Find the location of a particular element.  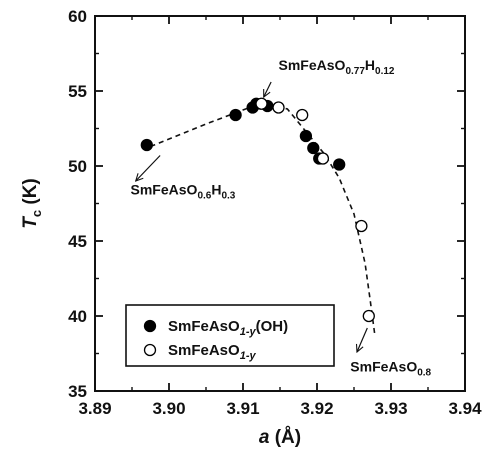

legend-marker-open is located at coordinates (150, 350).